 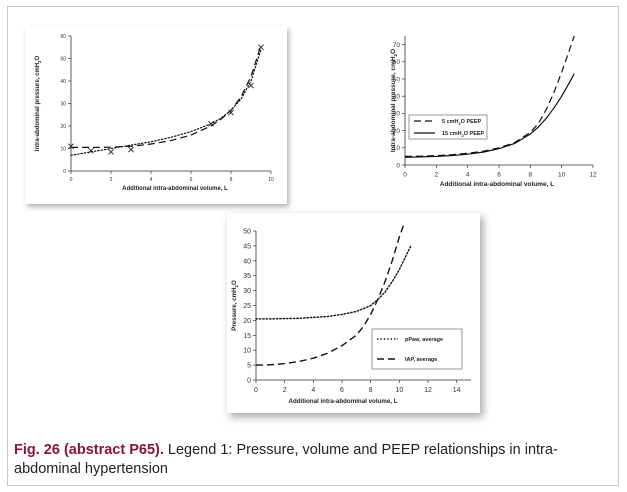 I want to click on y-tick-label: 35, so click(x=247, y=276).